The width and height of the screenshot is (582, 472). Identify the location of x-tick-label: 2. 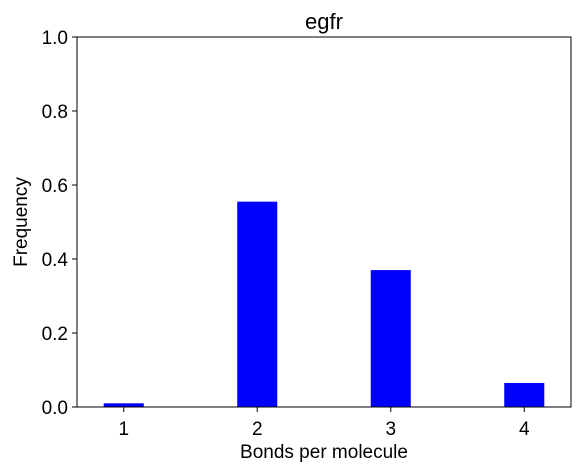
(257, 429).